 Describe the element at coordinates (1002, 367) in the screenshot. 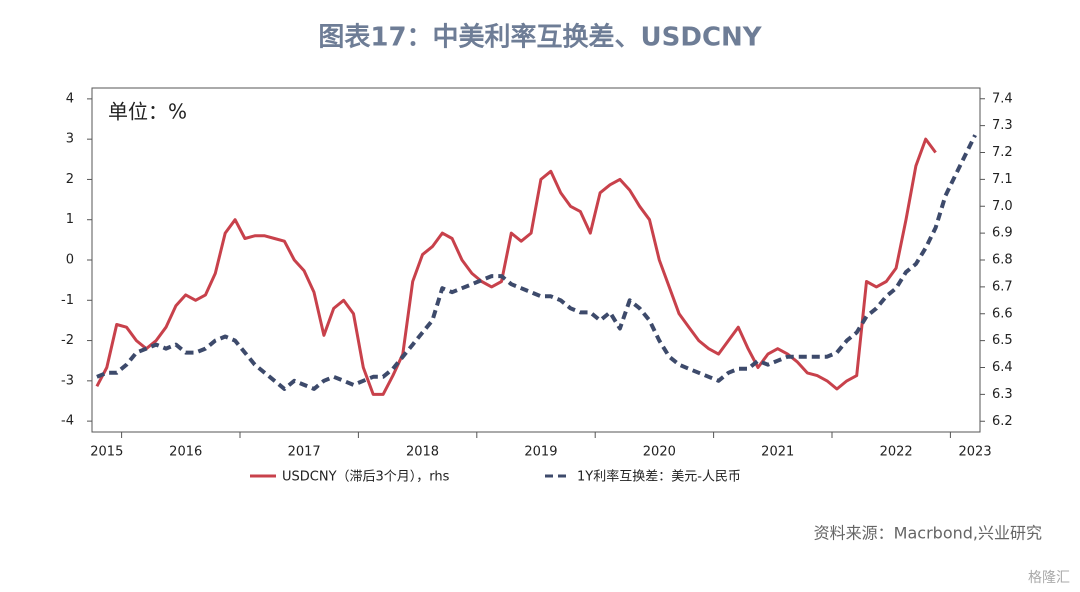

I see `y2-tick-label: 6.4` at that location.